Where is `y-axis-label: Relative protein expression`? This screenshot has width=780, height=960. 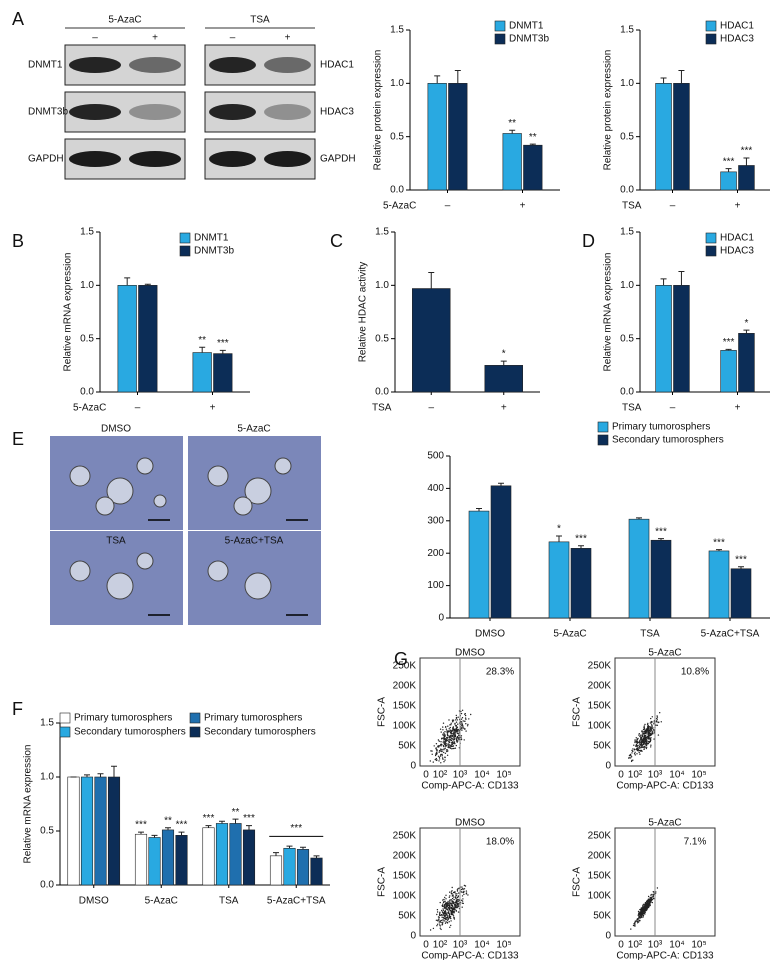
y-axis-label: Relative protein expression is located at coordinates (608, 110).